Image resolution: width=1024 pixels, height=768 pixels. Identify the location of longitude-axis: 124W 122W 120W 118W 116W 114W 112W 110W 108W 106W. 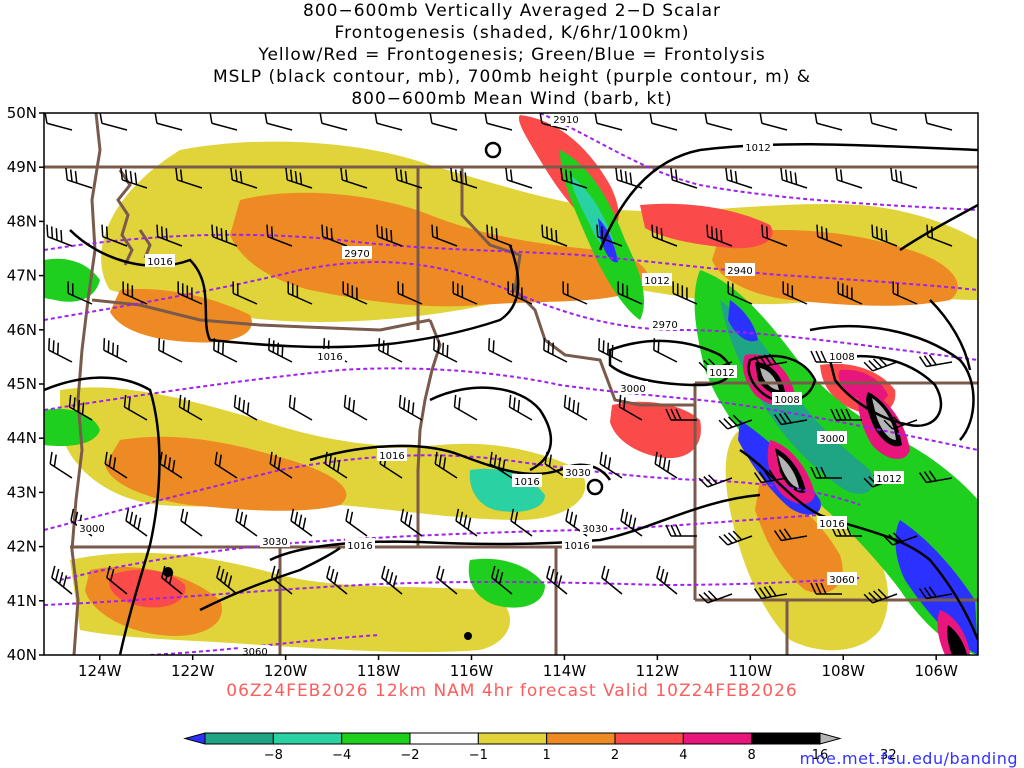
(518, 667).